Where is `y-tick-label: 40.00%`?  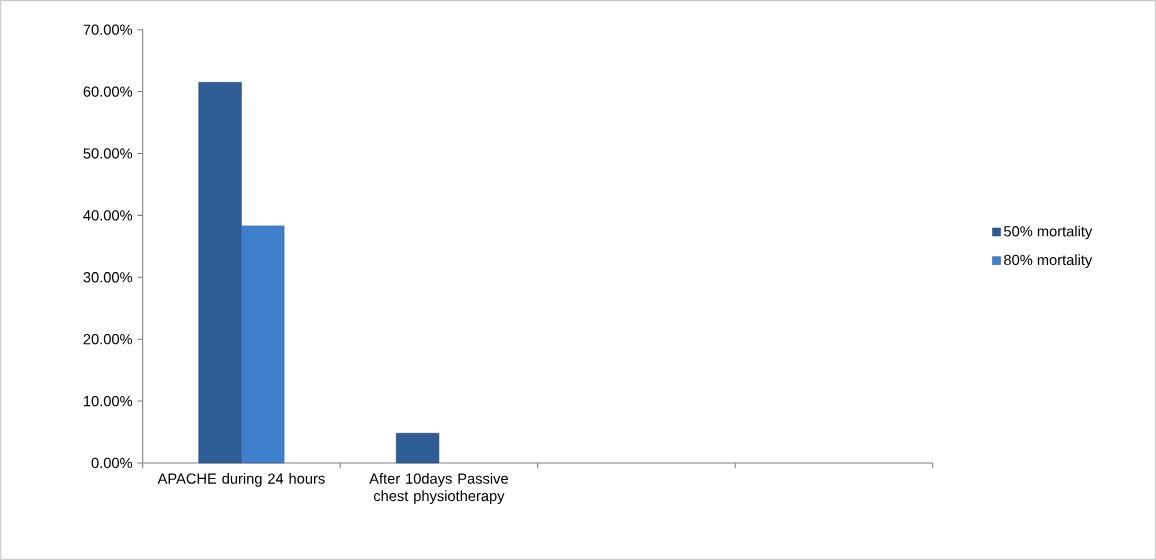 y-tick-label: 40.00% is located at coordinates (108, 215).